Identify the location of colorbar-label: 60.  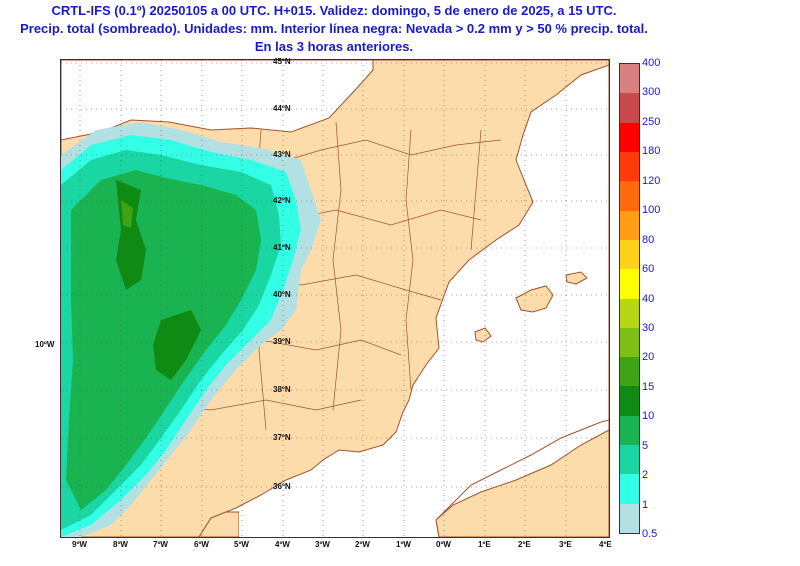
(648, 269).